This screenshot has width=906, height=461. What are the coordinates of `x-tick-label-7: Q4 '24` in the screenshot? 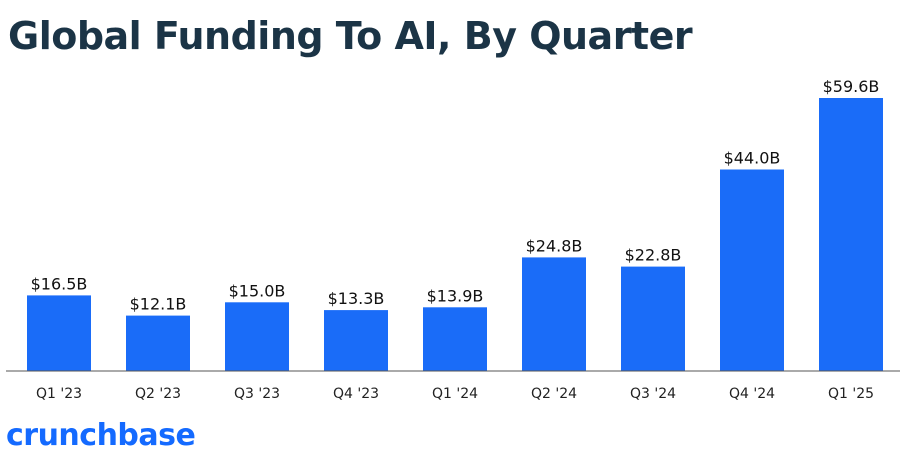 It's located at (752, 394).